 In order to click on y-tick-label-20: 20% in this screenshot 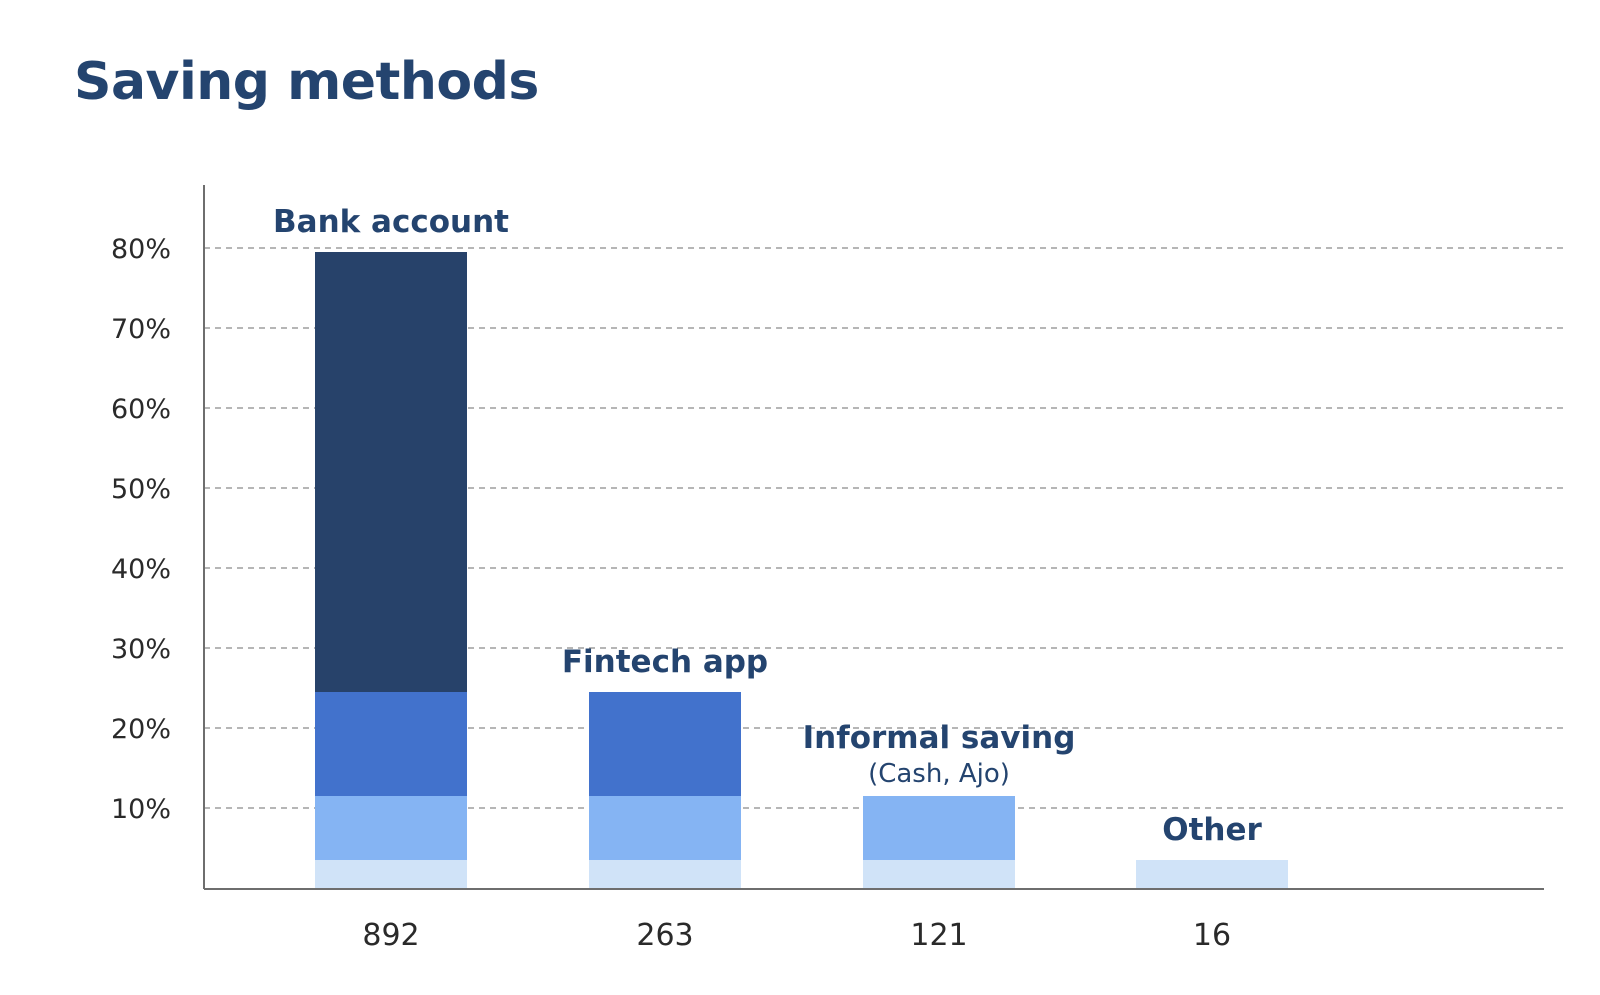, I will do `click(141, 729)`.